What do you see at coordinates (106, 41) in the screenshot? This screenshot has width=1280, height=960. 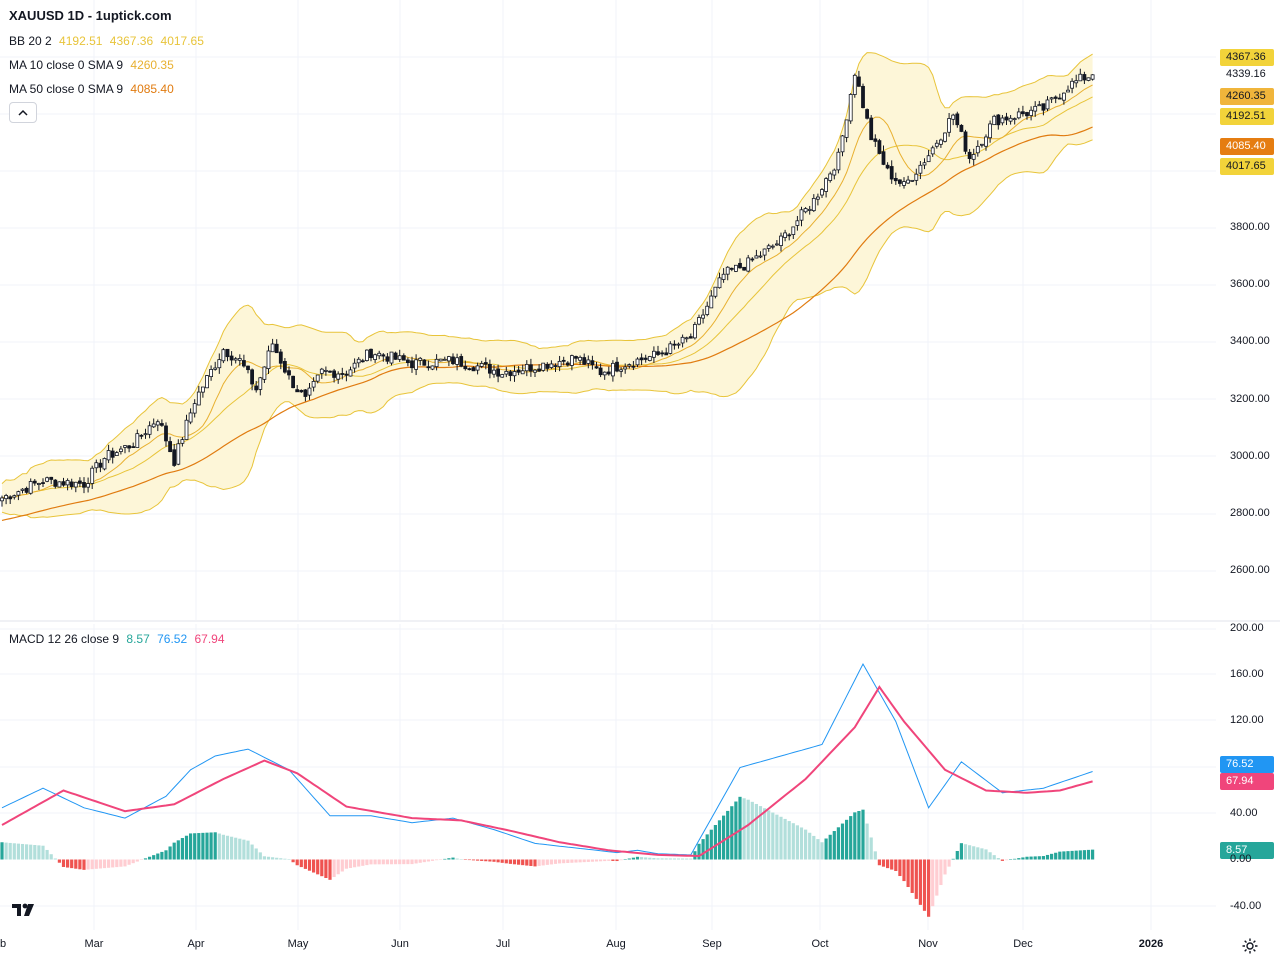 I see `bb-legend: BB 20 2 4192.51 4367.36 4017.65` at bounding box center [106, 41].